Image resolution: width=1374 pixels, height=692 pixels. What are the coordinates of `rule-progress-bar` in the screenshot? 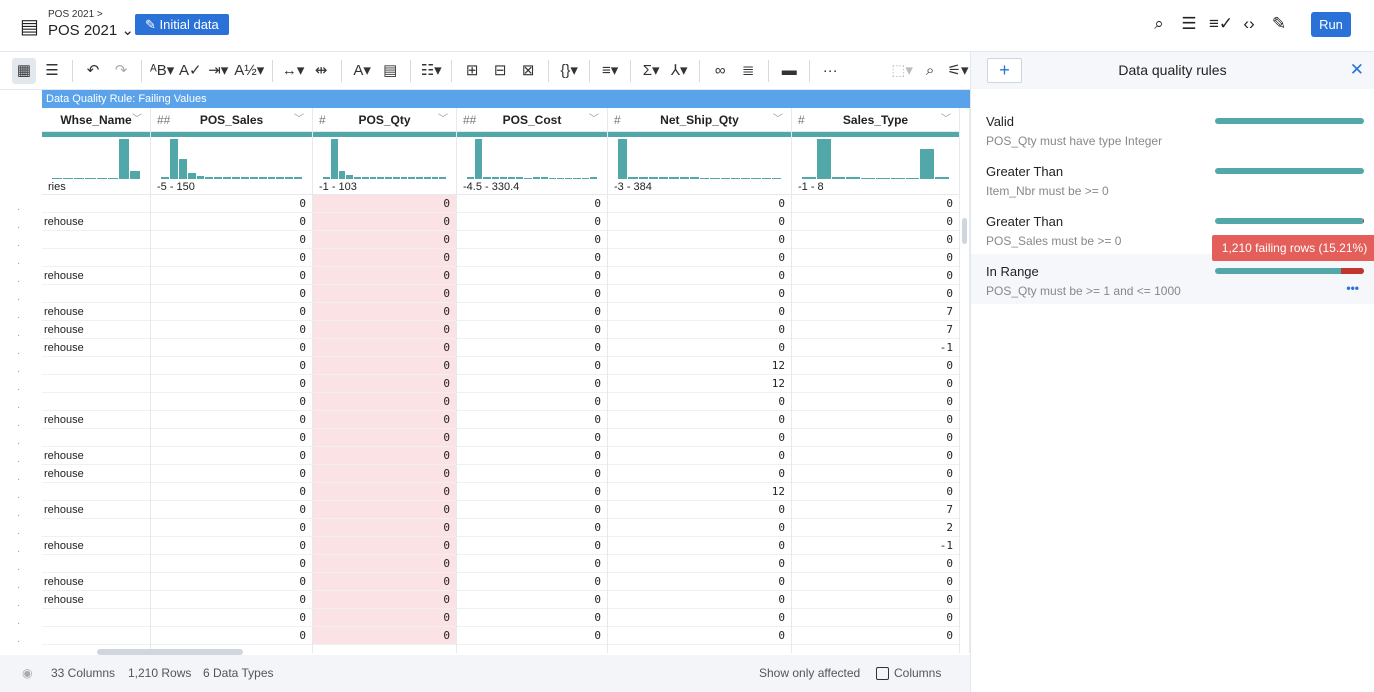 It's located at (1289, 171).